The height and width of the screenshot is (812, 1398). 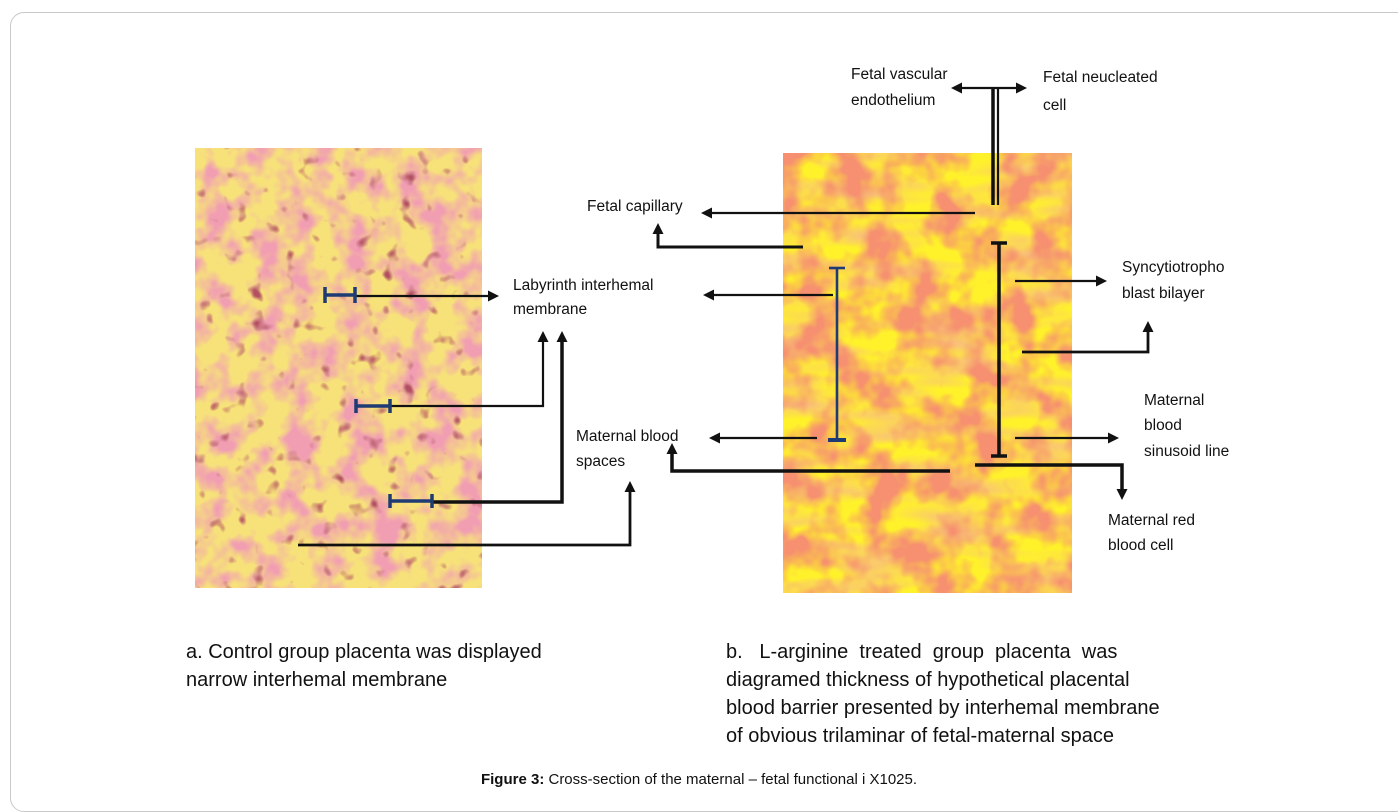 What do you see at coordinates (627, 436) in the screenshot?
I see `label-maternal-spaces-line1: Maternal blood` at bounding box center [627, 436].